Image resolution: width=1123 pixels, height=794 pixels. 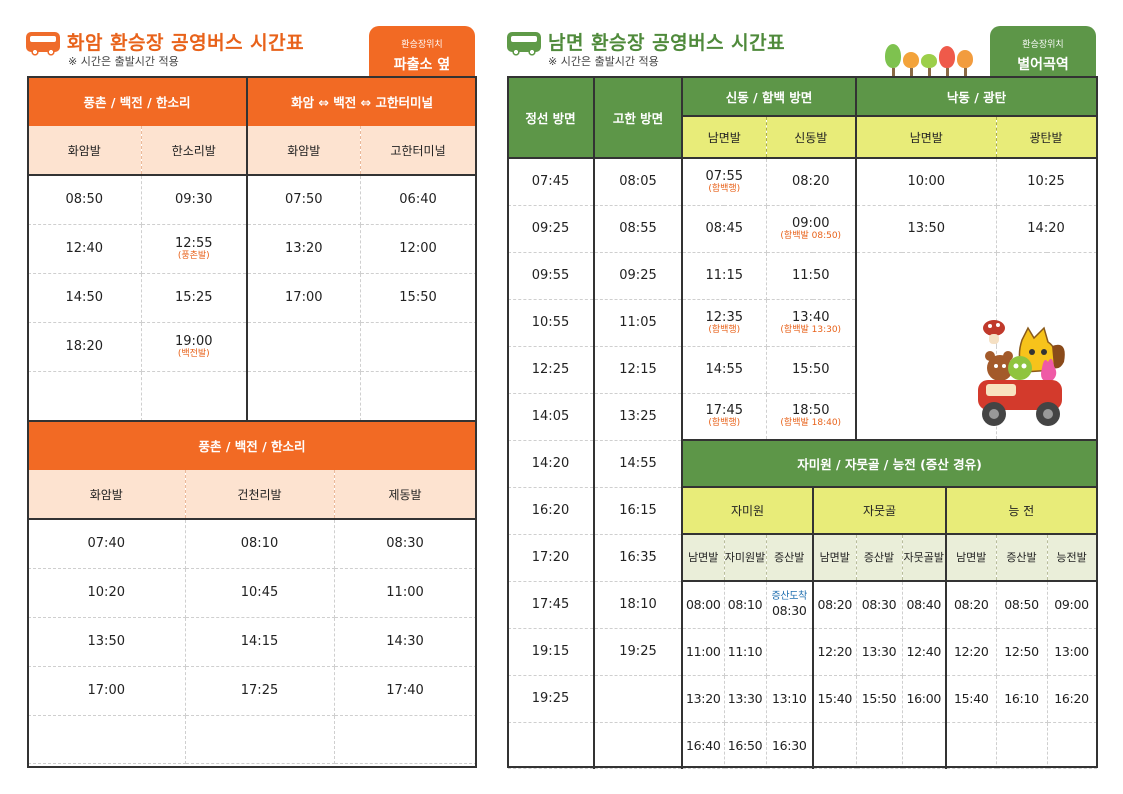 What do you see at coordinates (1043, 45) in the screenshot?
I see `badge-label: 환승장위치` at bounding box center [1043, 45].